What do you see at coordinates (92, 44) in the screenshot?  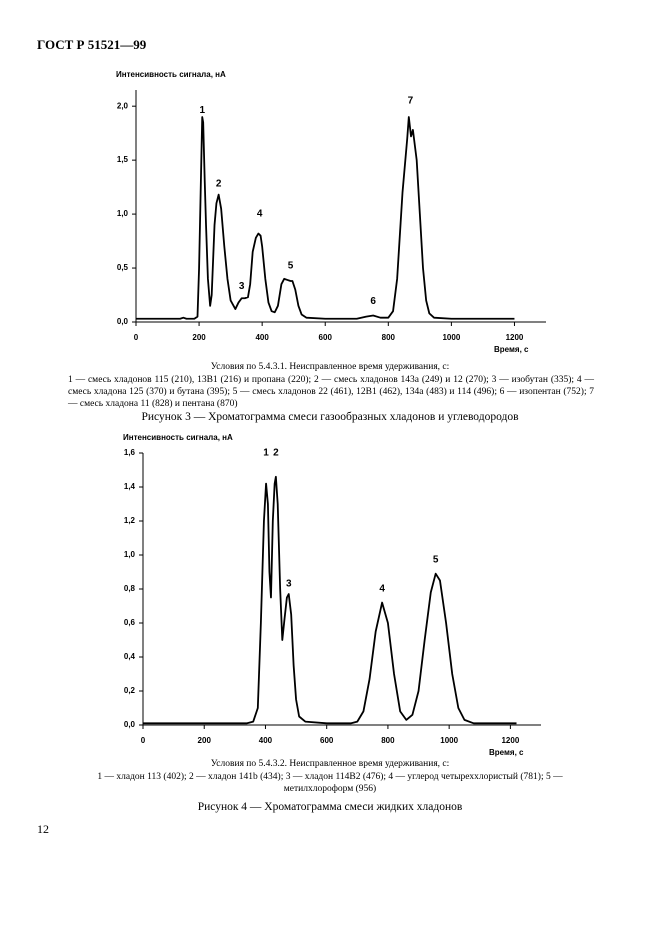 I see `header-title: ГОСТ Р 51521—99` at bounding box center [92, 44].